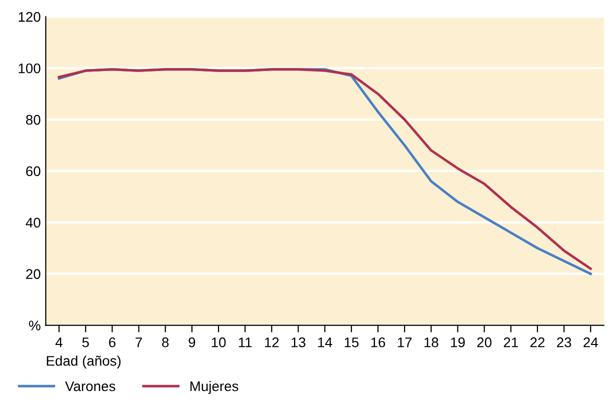 The height and width of the screenshot is (417, 610). What do you see at coordinates (33, 223) in the screenshot?
I see `y-tick-label: 40` at bounding box center [33, 223].